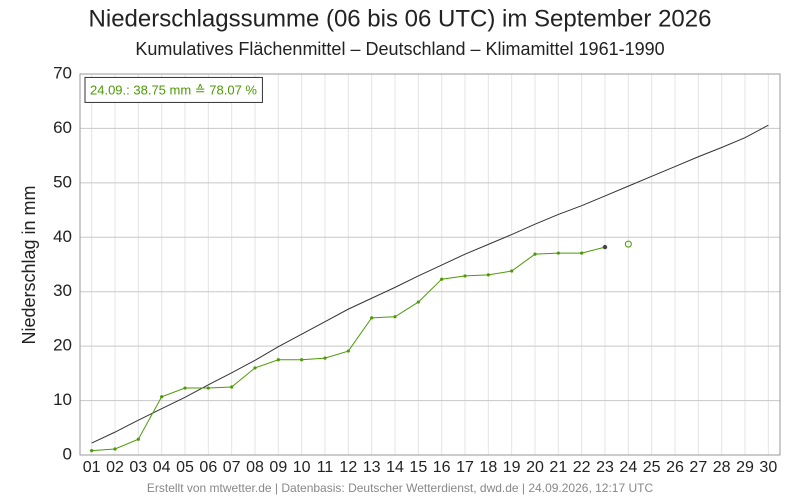 This screenshot has width=800, height=500. What do you see at coordinates (185, 467) in the screenshot?
I see `x-tick-label: 05` at bounding box center [185, 467].